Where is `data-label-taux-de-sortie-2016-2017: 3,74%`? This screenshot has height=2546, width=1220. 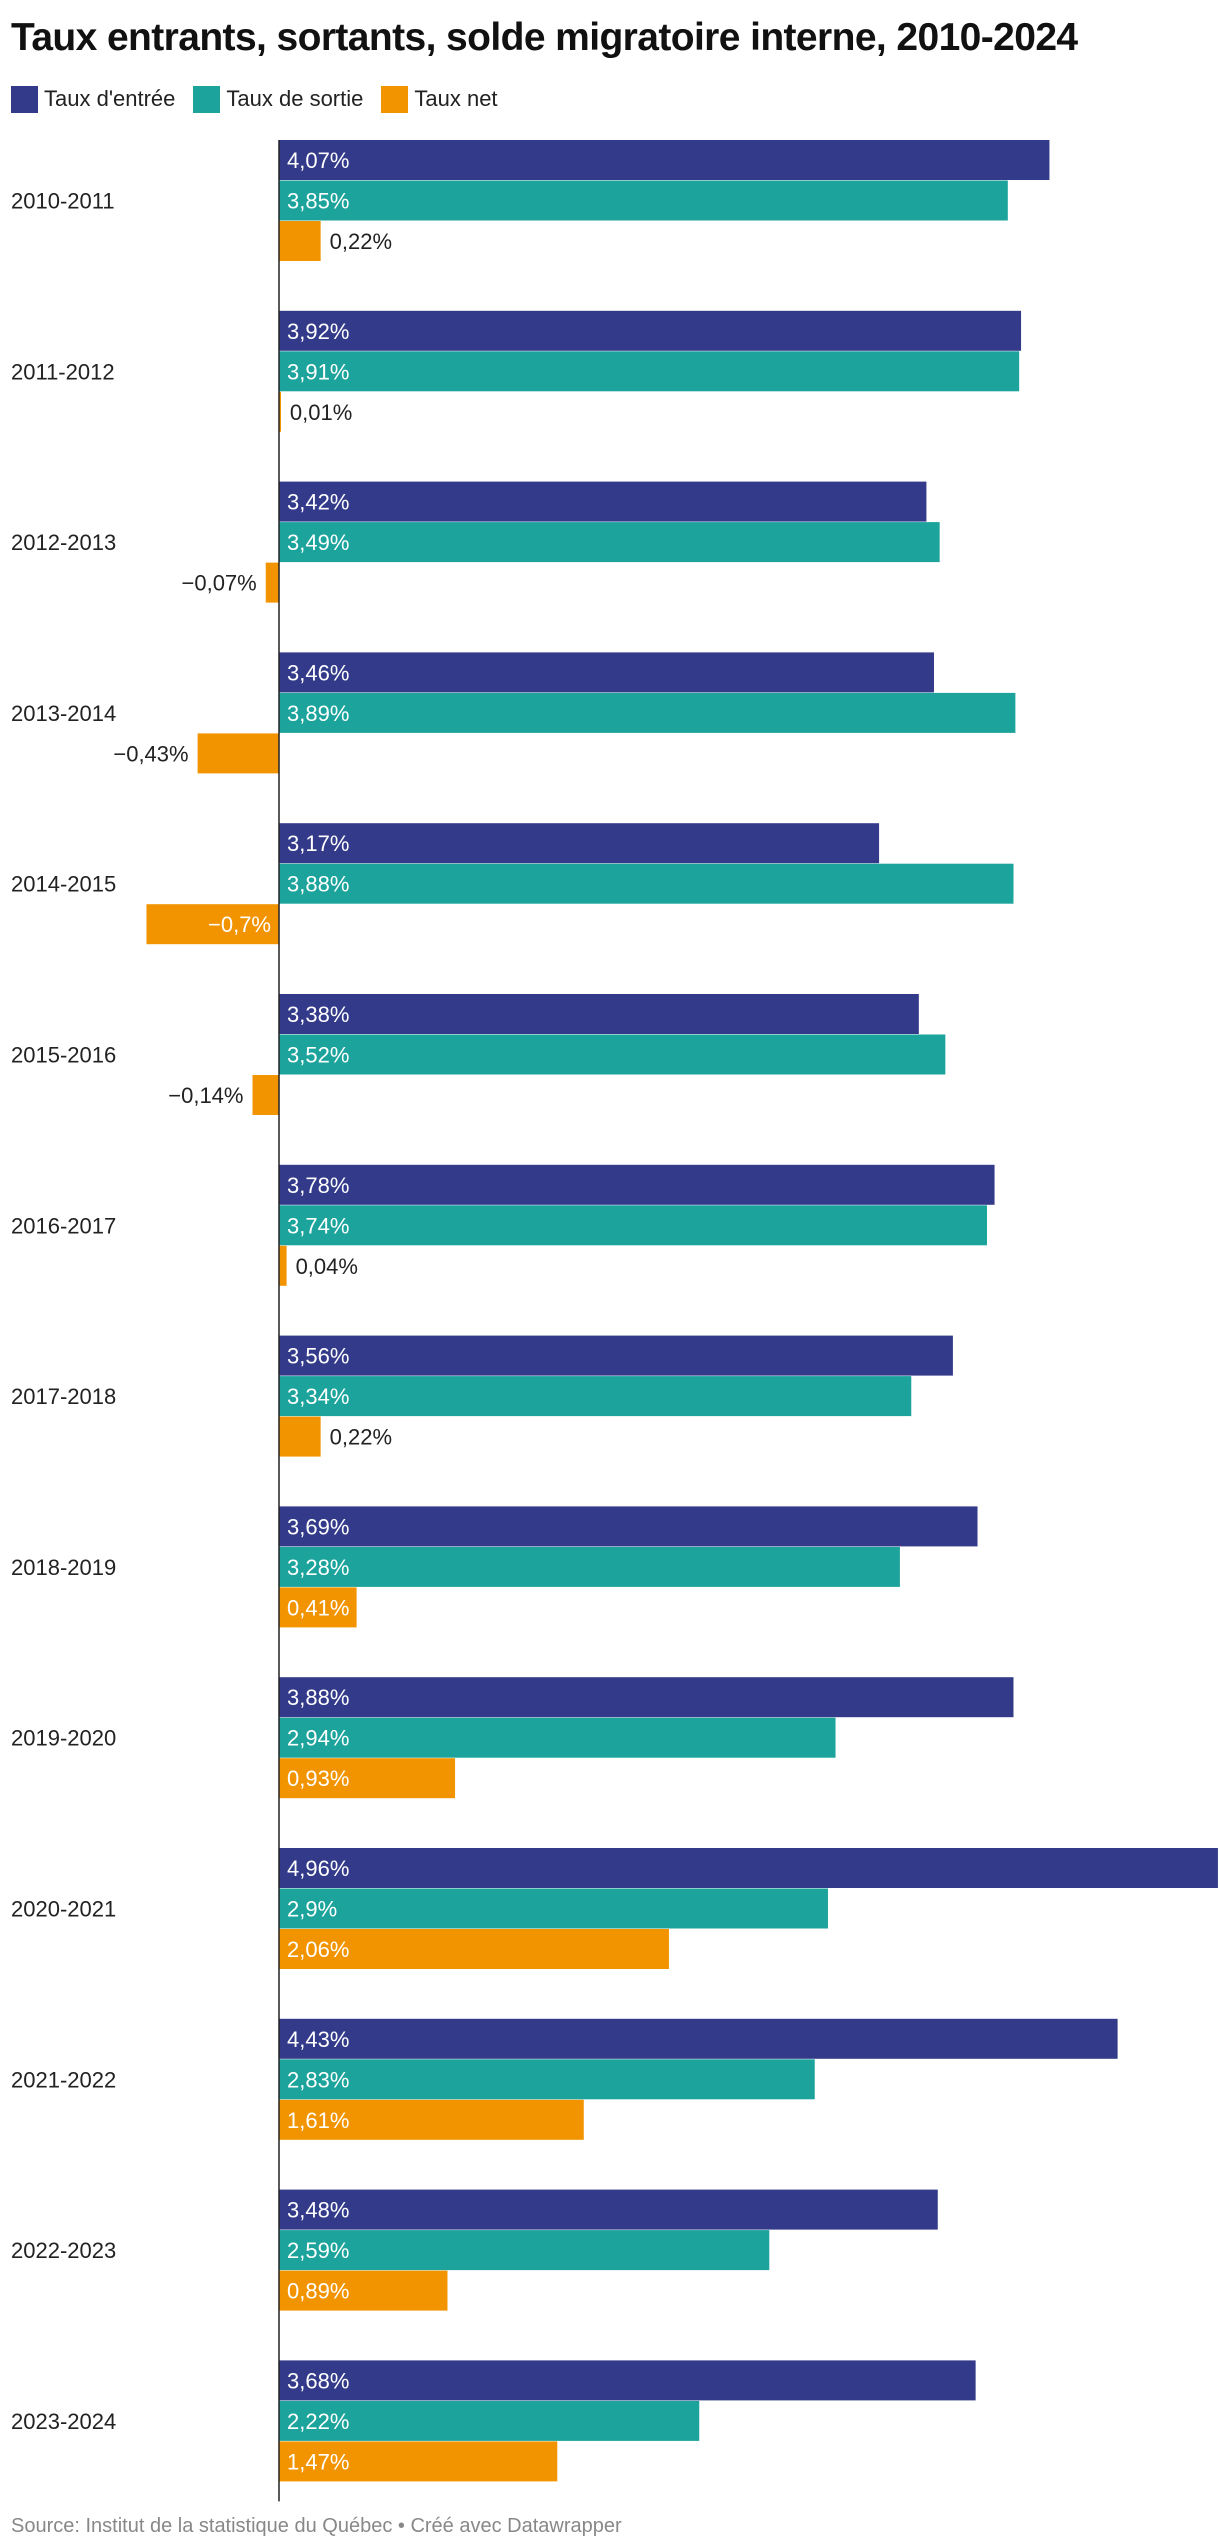 data-label-taux-de-sortie-2016-2017: 3,74% is located at coordinates (318, 1225).